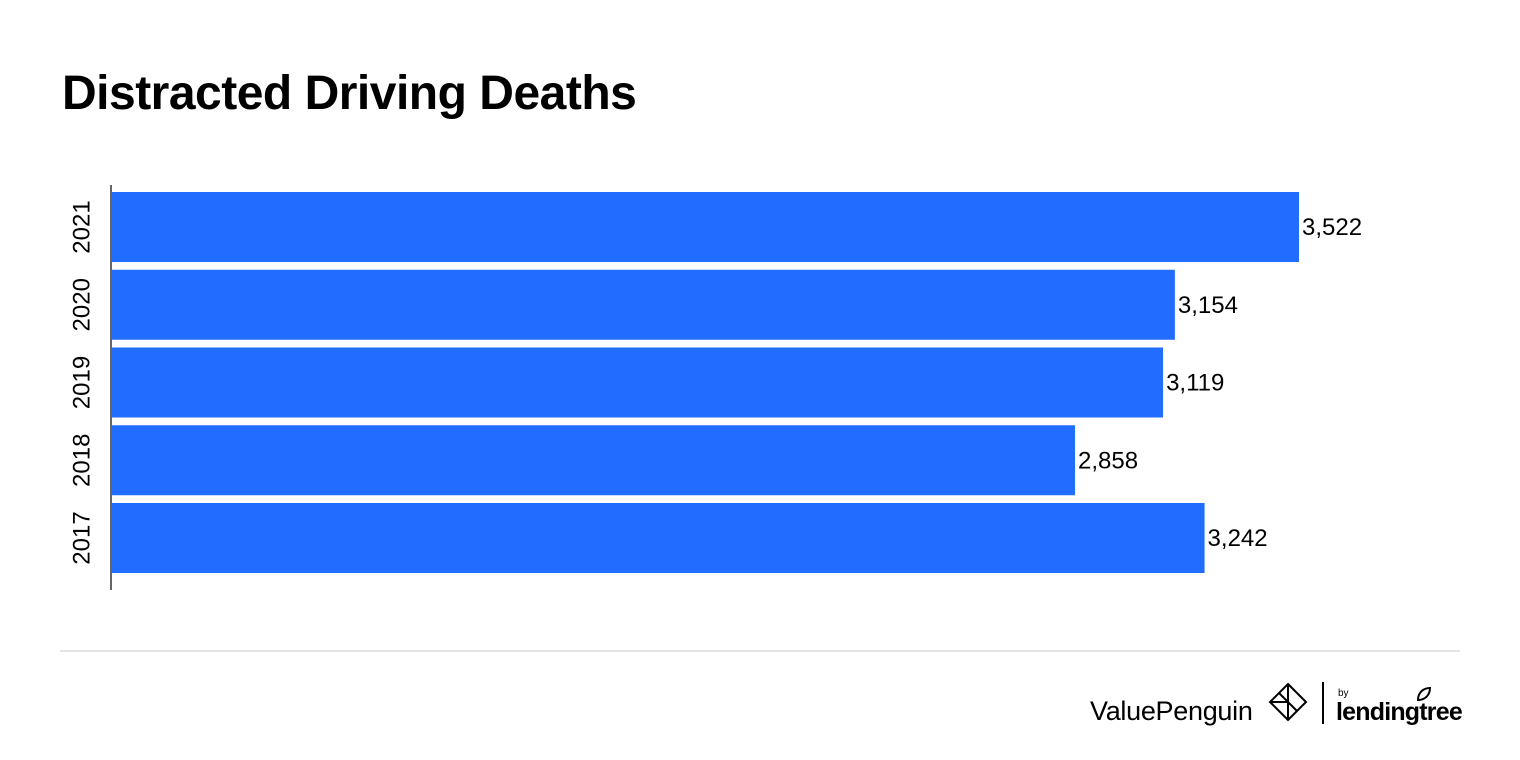  I want to click on tick-label-2018: 2018, so click(82, 460).